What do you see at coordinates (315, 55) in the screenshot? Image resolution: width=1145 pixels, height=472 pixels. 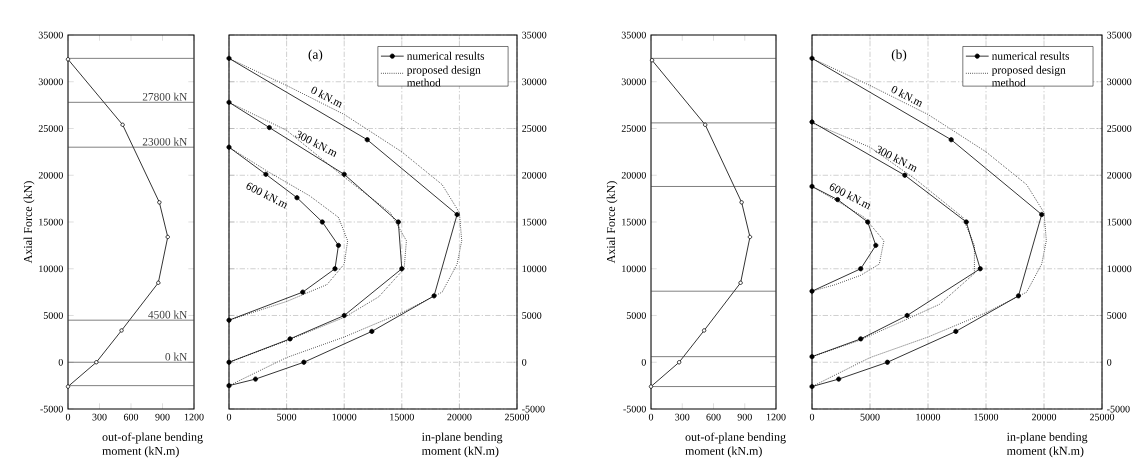 I see `annotation: (a)` at bounding box center [315, 55].